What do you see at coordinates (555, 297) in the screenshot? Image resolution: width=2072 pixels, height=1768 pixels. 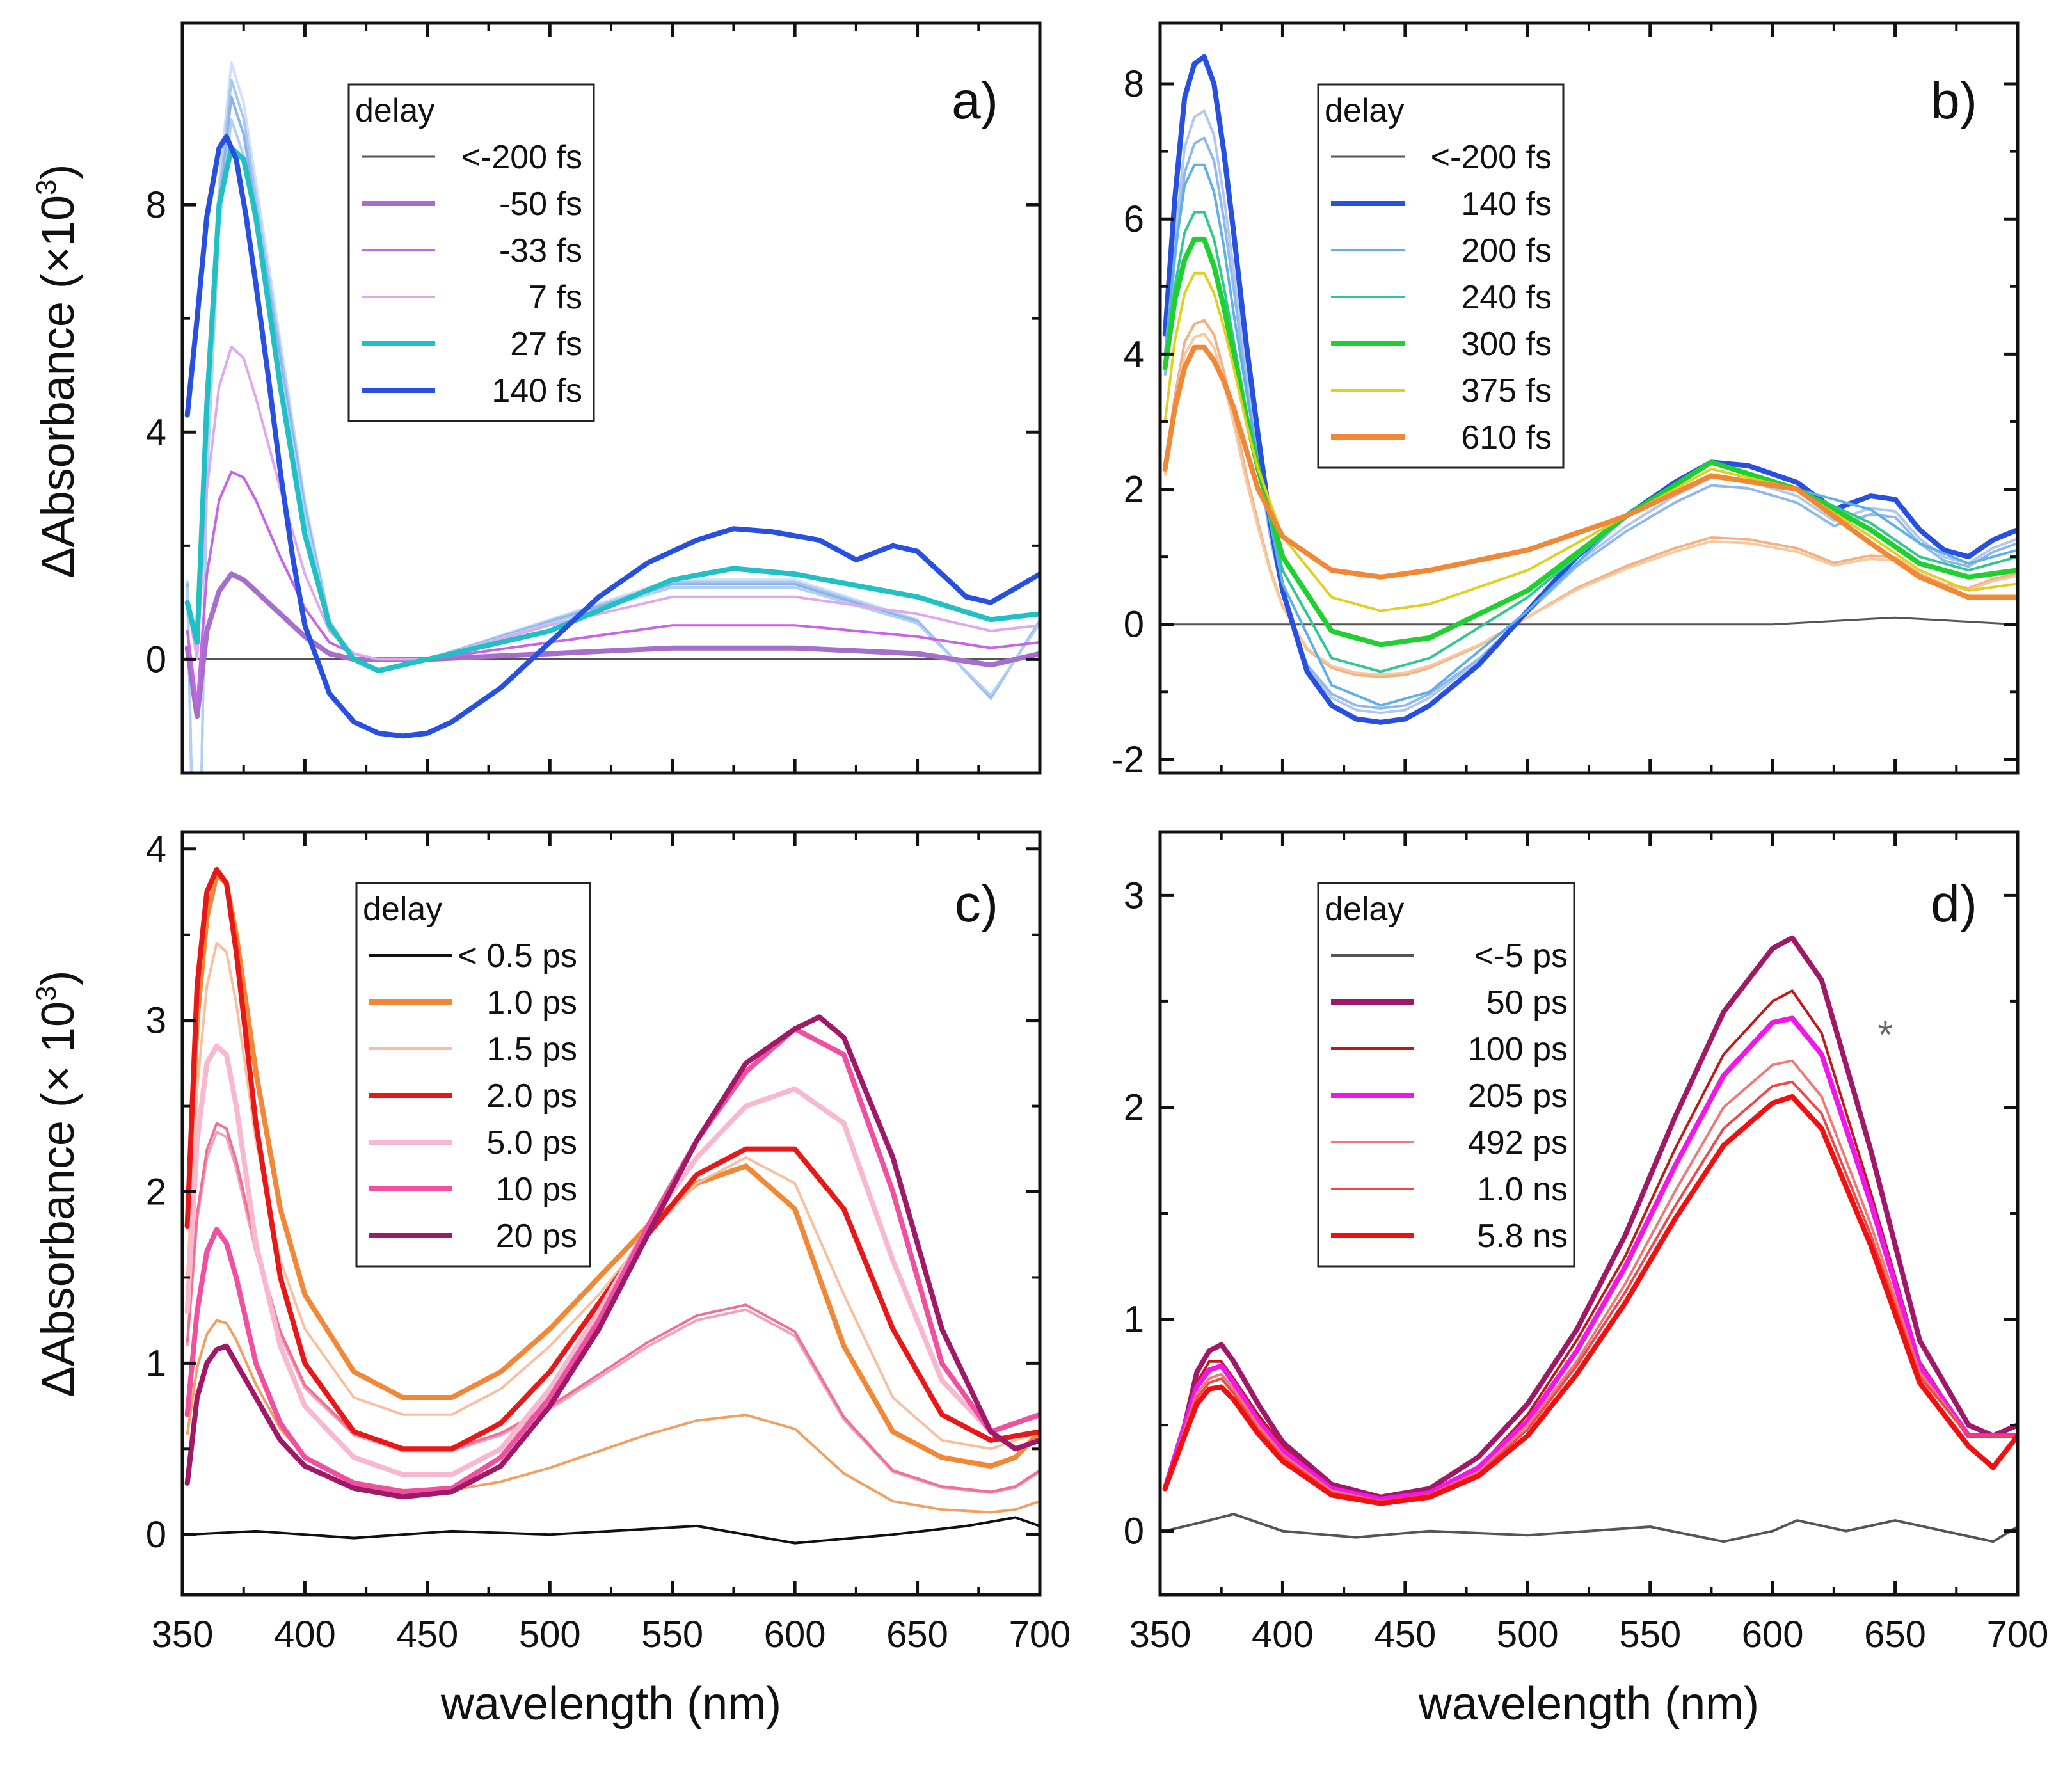 I see `legend-label-a-3: 7 fs` at bounding box center [555, 297].